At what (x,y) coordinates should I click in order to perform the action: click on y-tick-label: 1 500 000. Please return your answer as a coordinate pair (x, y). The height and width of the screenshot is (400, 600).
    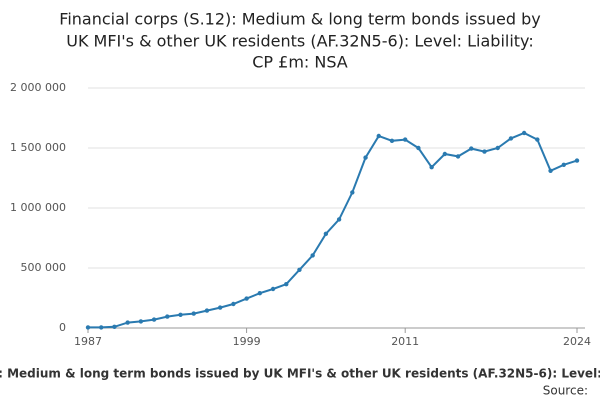
    Looking at the image, I should click on (38, 147).